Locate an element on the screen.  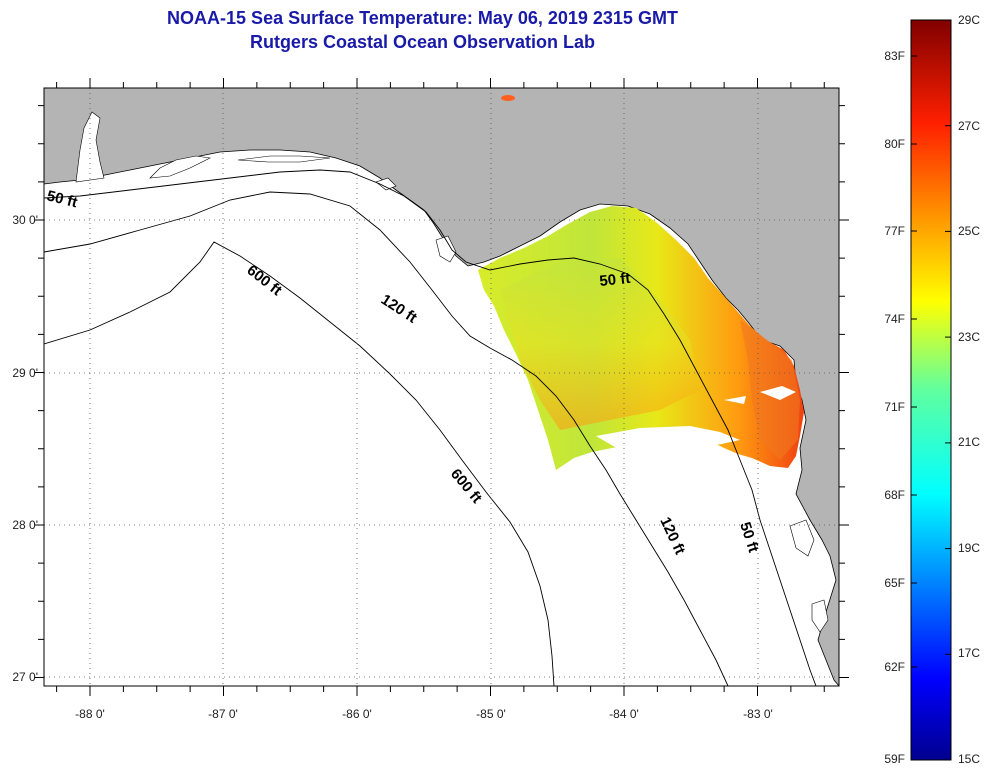
colorbar-c-27: 27C is located at coordinates (969, 126).